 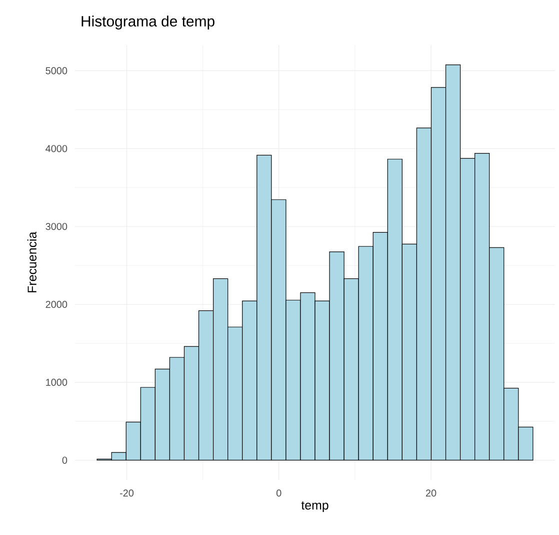 What do you see at coordinates (31, 262) in the screenshot?
I see `y-axis-title: Frecuencia` at bounding box center [31, 262].